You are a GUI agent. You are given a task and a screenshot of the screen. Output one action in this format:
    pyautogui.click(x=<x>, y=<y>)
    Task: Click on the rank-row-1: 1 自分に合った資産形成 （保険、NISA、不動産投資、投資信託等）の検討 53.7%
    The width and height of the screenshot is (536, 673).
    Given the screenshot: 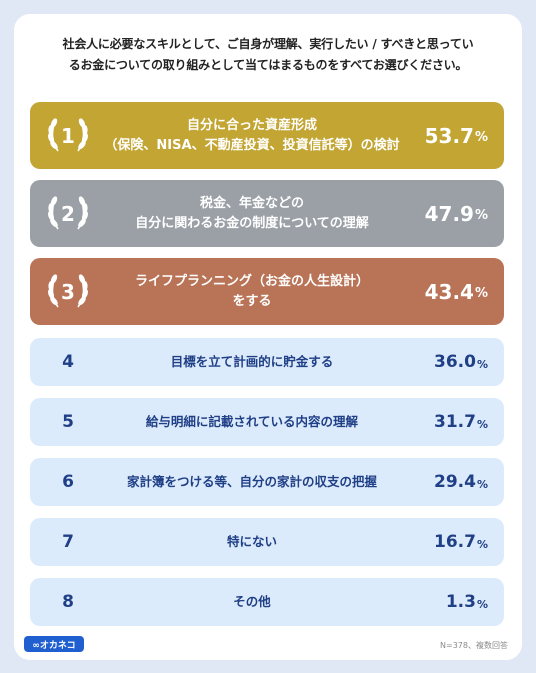 What is the action you would take?
    pyautogui.click(x=267, y=135)
    